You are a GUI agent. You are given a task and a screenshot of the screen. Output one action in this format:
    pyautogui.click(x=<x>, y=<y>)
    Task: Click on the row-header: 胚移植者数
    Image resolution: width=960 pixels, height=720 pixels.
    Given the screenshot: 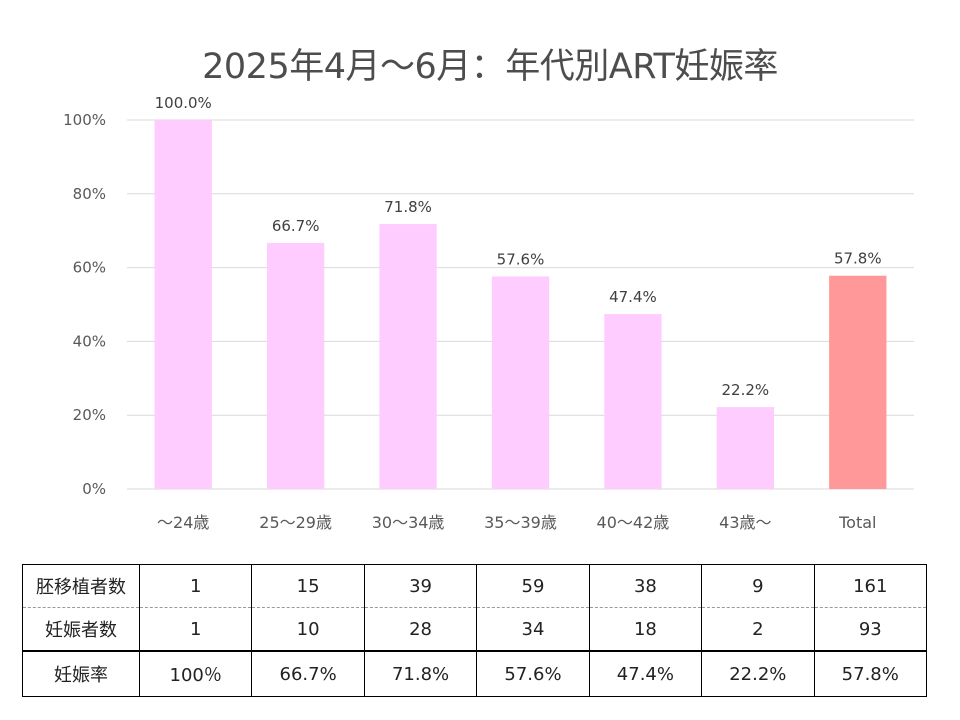 What is the action you would take?
    pyautogui.click(x=81, y=586)
    